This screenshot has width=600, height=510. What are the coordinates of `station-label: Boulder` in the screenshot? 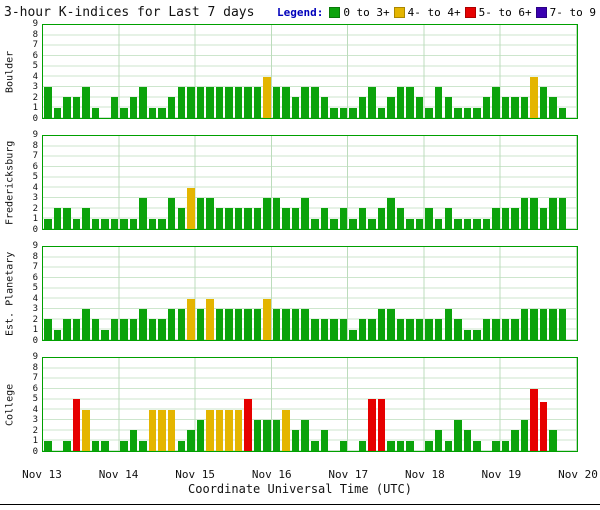 It's located at (10, 71).